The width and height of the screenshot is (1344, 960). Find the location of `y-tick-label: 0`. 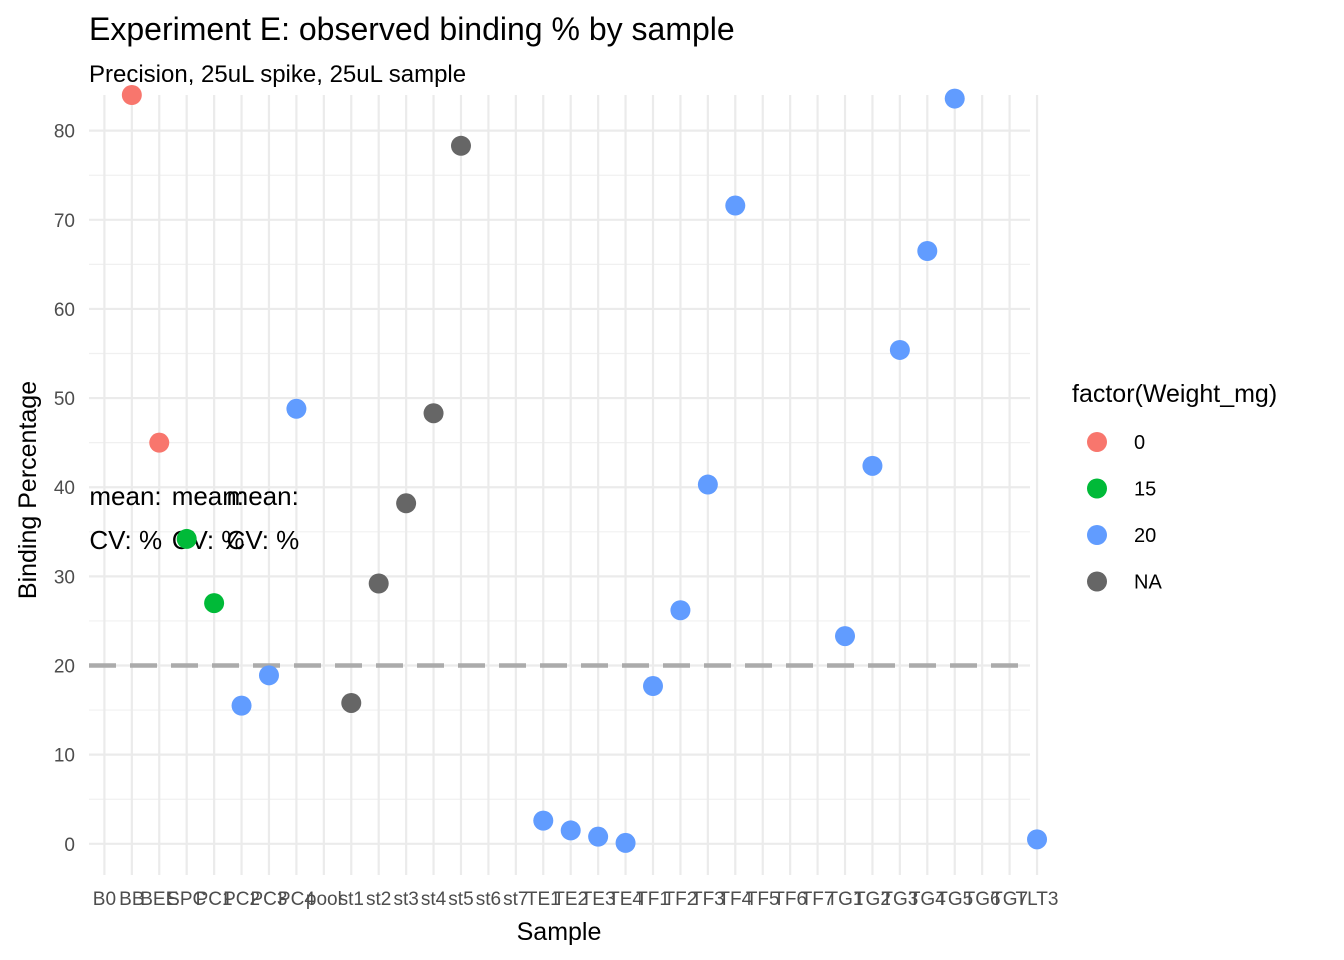

y-tick-label: 0 is located at coordinates (69, 845).